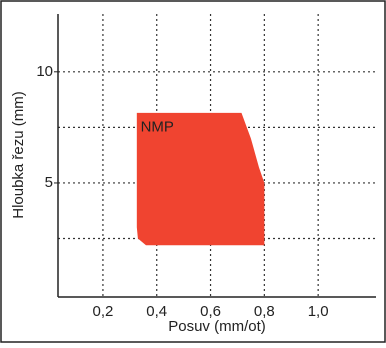 This screenshot has height=348, width=386. What do you see at coordinates (156, 311) in the screenshot?
I see `x-tick-label: 0,4` at bounding box center [156, 311].